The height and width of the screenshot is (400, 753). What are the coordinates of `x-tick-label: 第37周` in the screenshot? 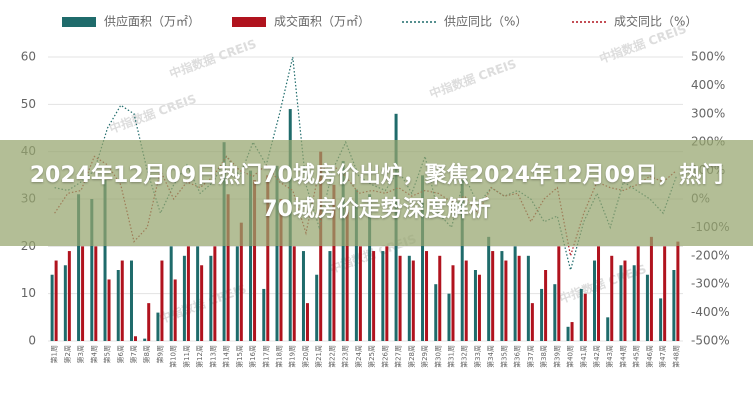 It's located at (530, 356).